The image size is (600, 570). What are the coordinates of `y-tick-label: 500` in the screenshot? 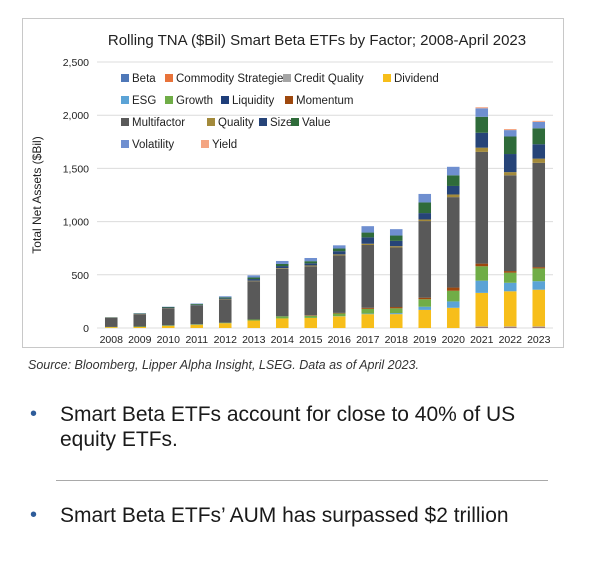 It's located at (80, 276).